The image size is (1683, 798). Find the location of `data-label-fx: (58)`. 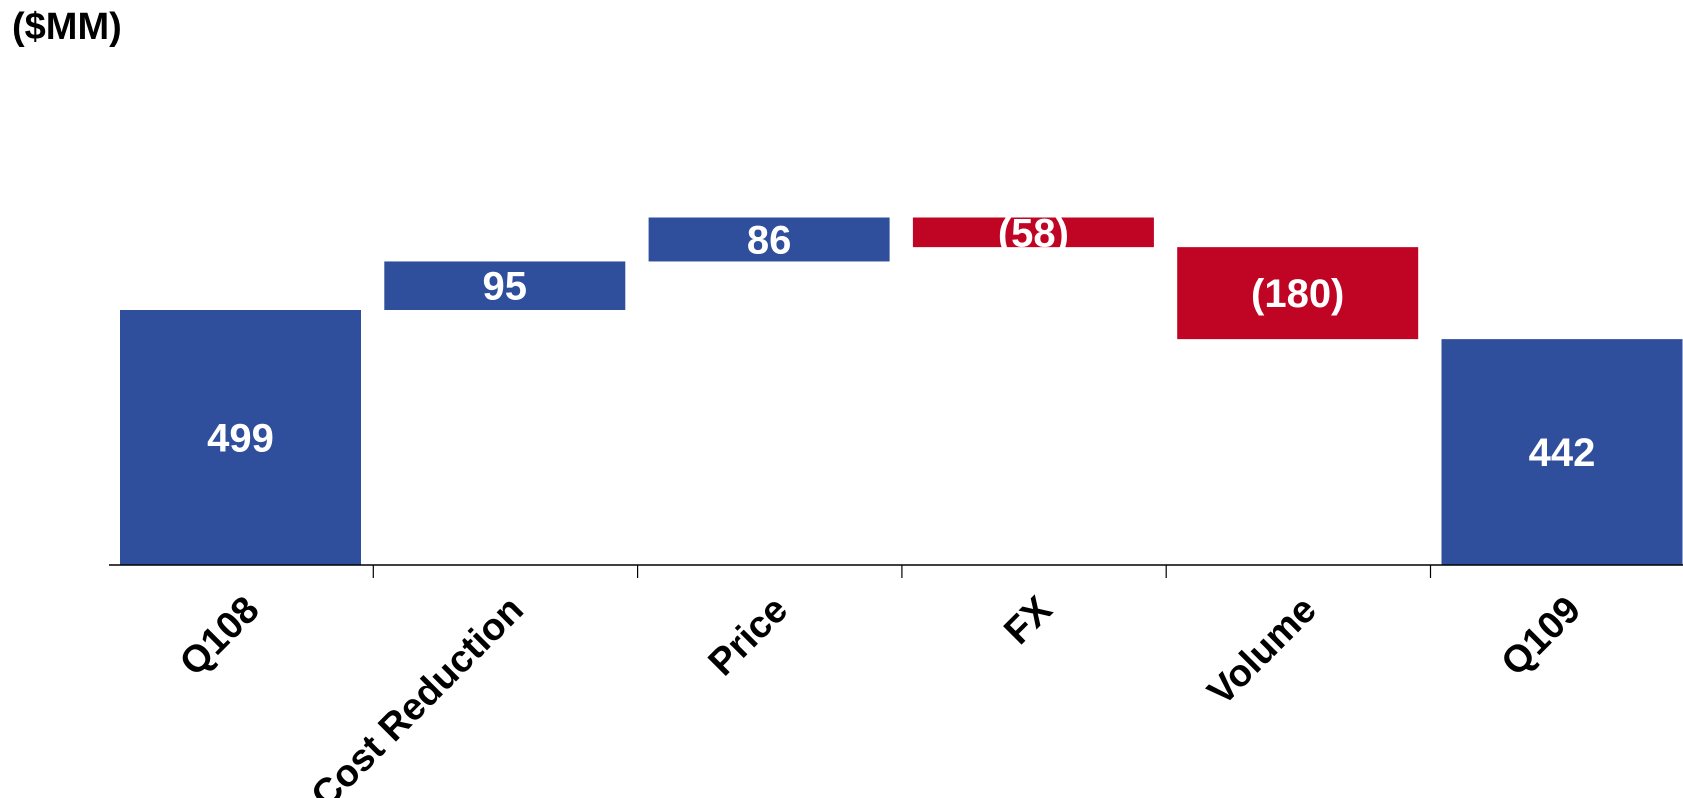

data-label-fx: (58) is located at coordinates (1033, 233).